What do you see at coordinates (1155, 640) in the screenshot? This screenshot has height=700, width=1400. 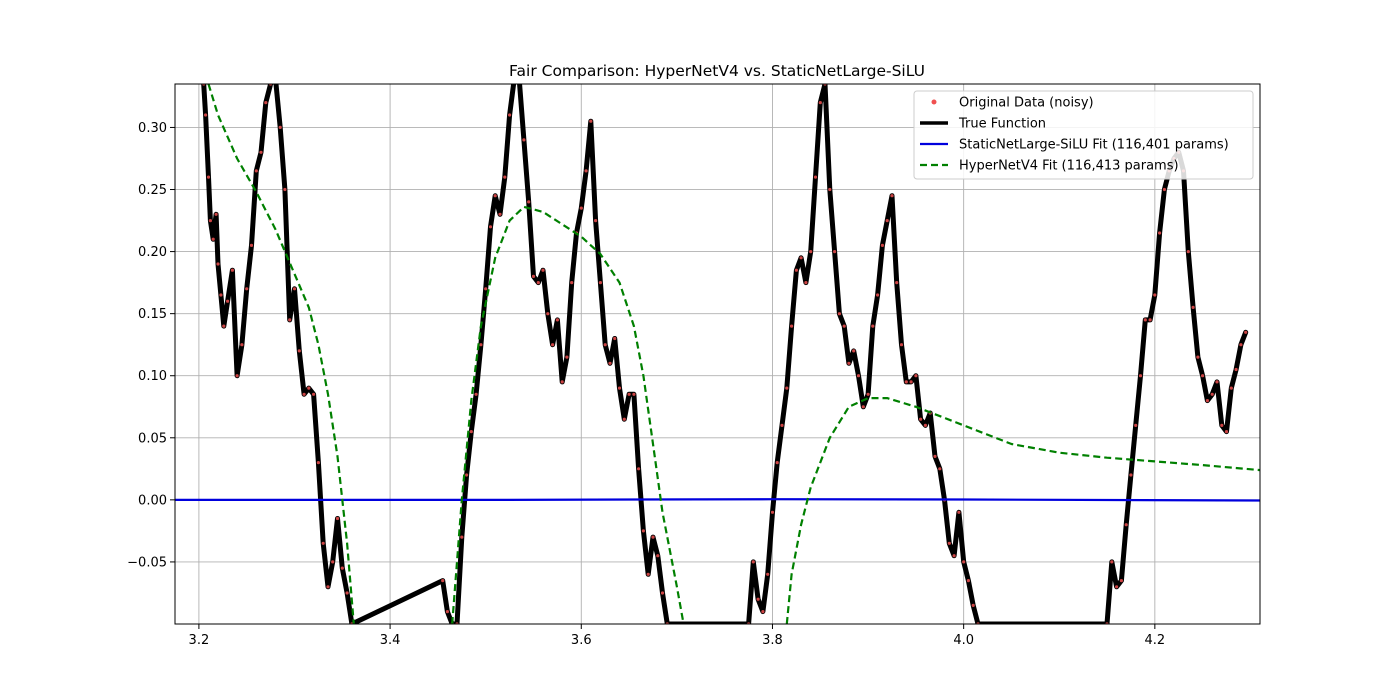 I see `x-tick-label: 4.2` at bounding box center [1155, 640].